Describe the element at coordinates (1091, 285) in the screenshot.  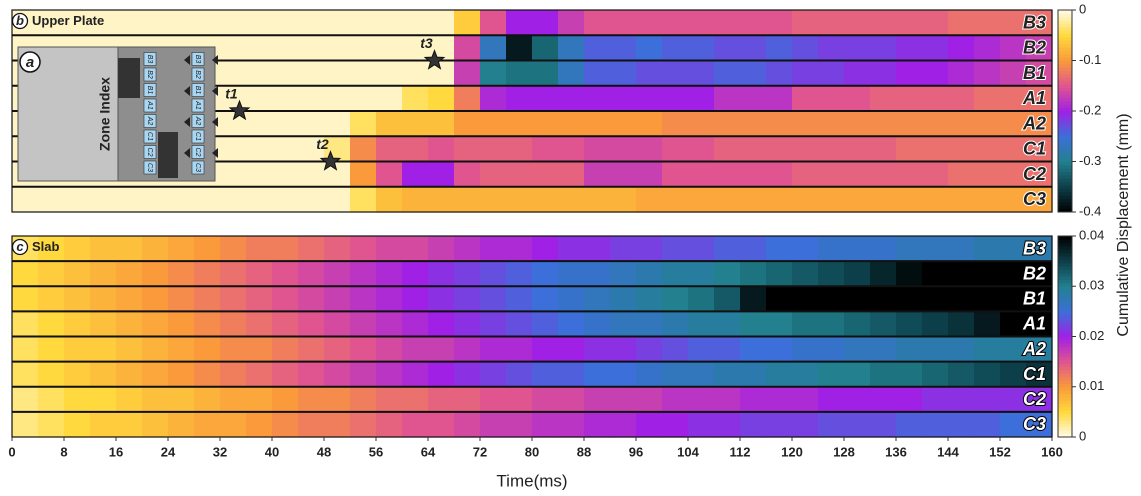
I see `colorbar-tick-label: 0.03` at that location.